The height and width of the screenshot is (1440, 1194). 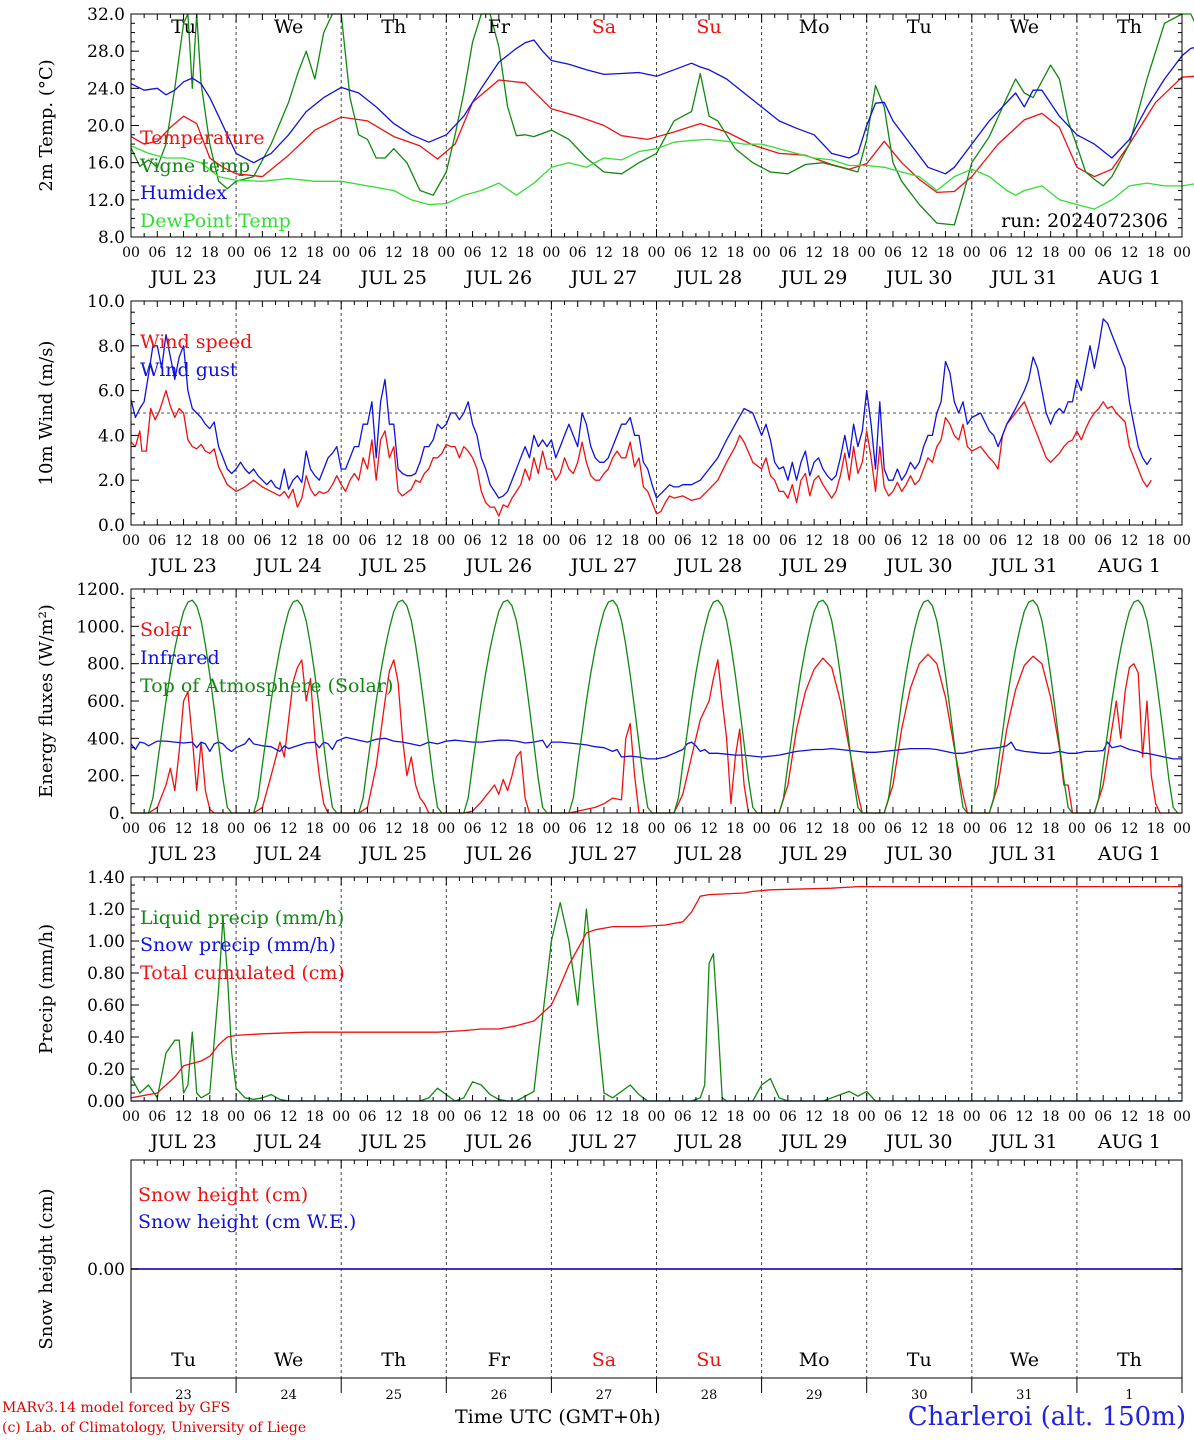 What do you see at coordinates (604, 1360) in the screenshot?
I see `weekday-label-bottom: Sa` at bounding box center [604, 1360].